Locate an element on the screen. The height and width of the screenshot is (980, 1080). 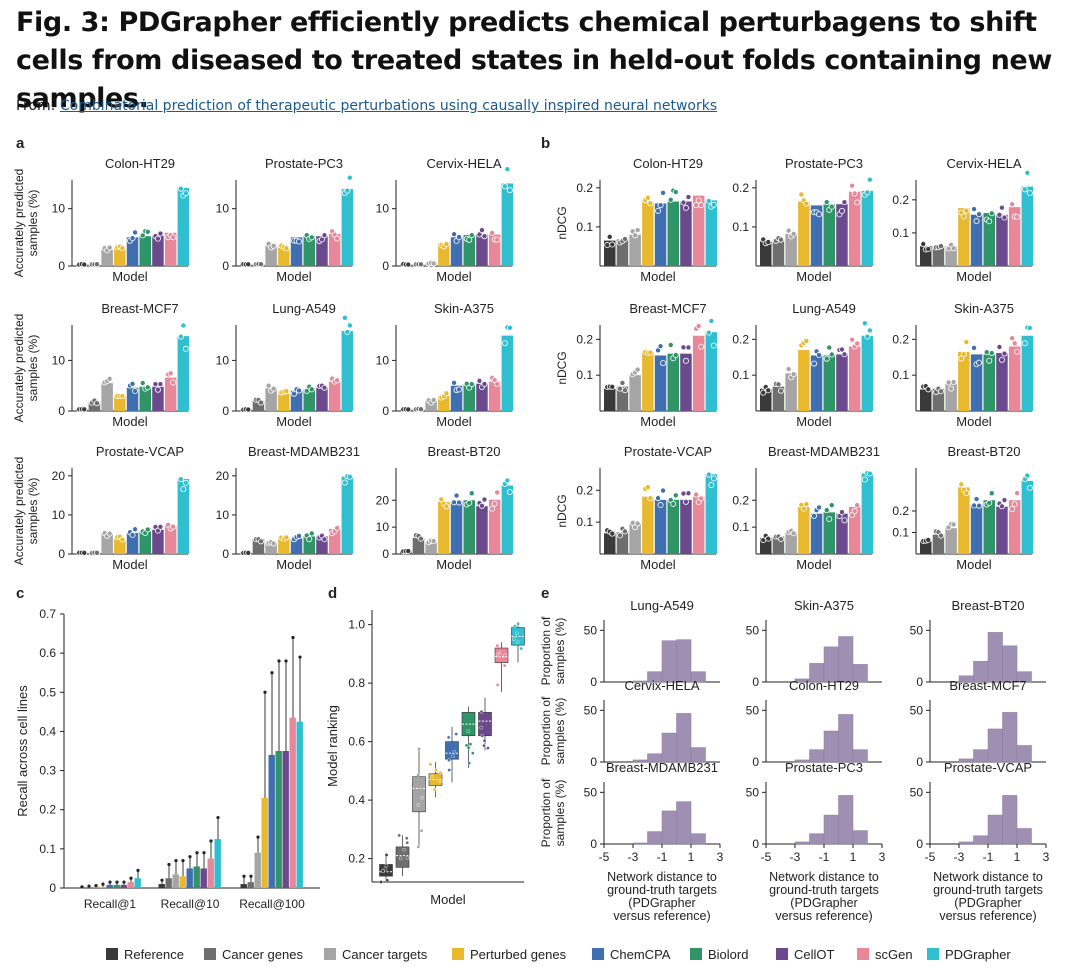
panel-e-subplot-cervix-hela: Cervix-HELA 0 50 is located at coordinates (652, 723).